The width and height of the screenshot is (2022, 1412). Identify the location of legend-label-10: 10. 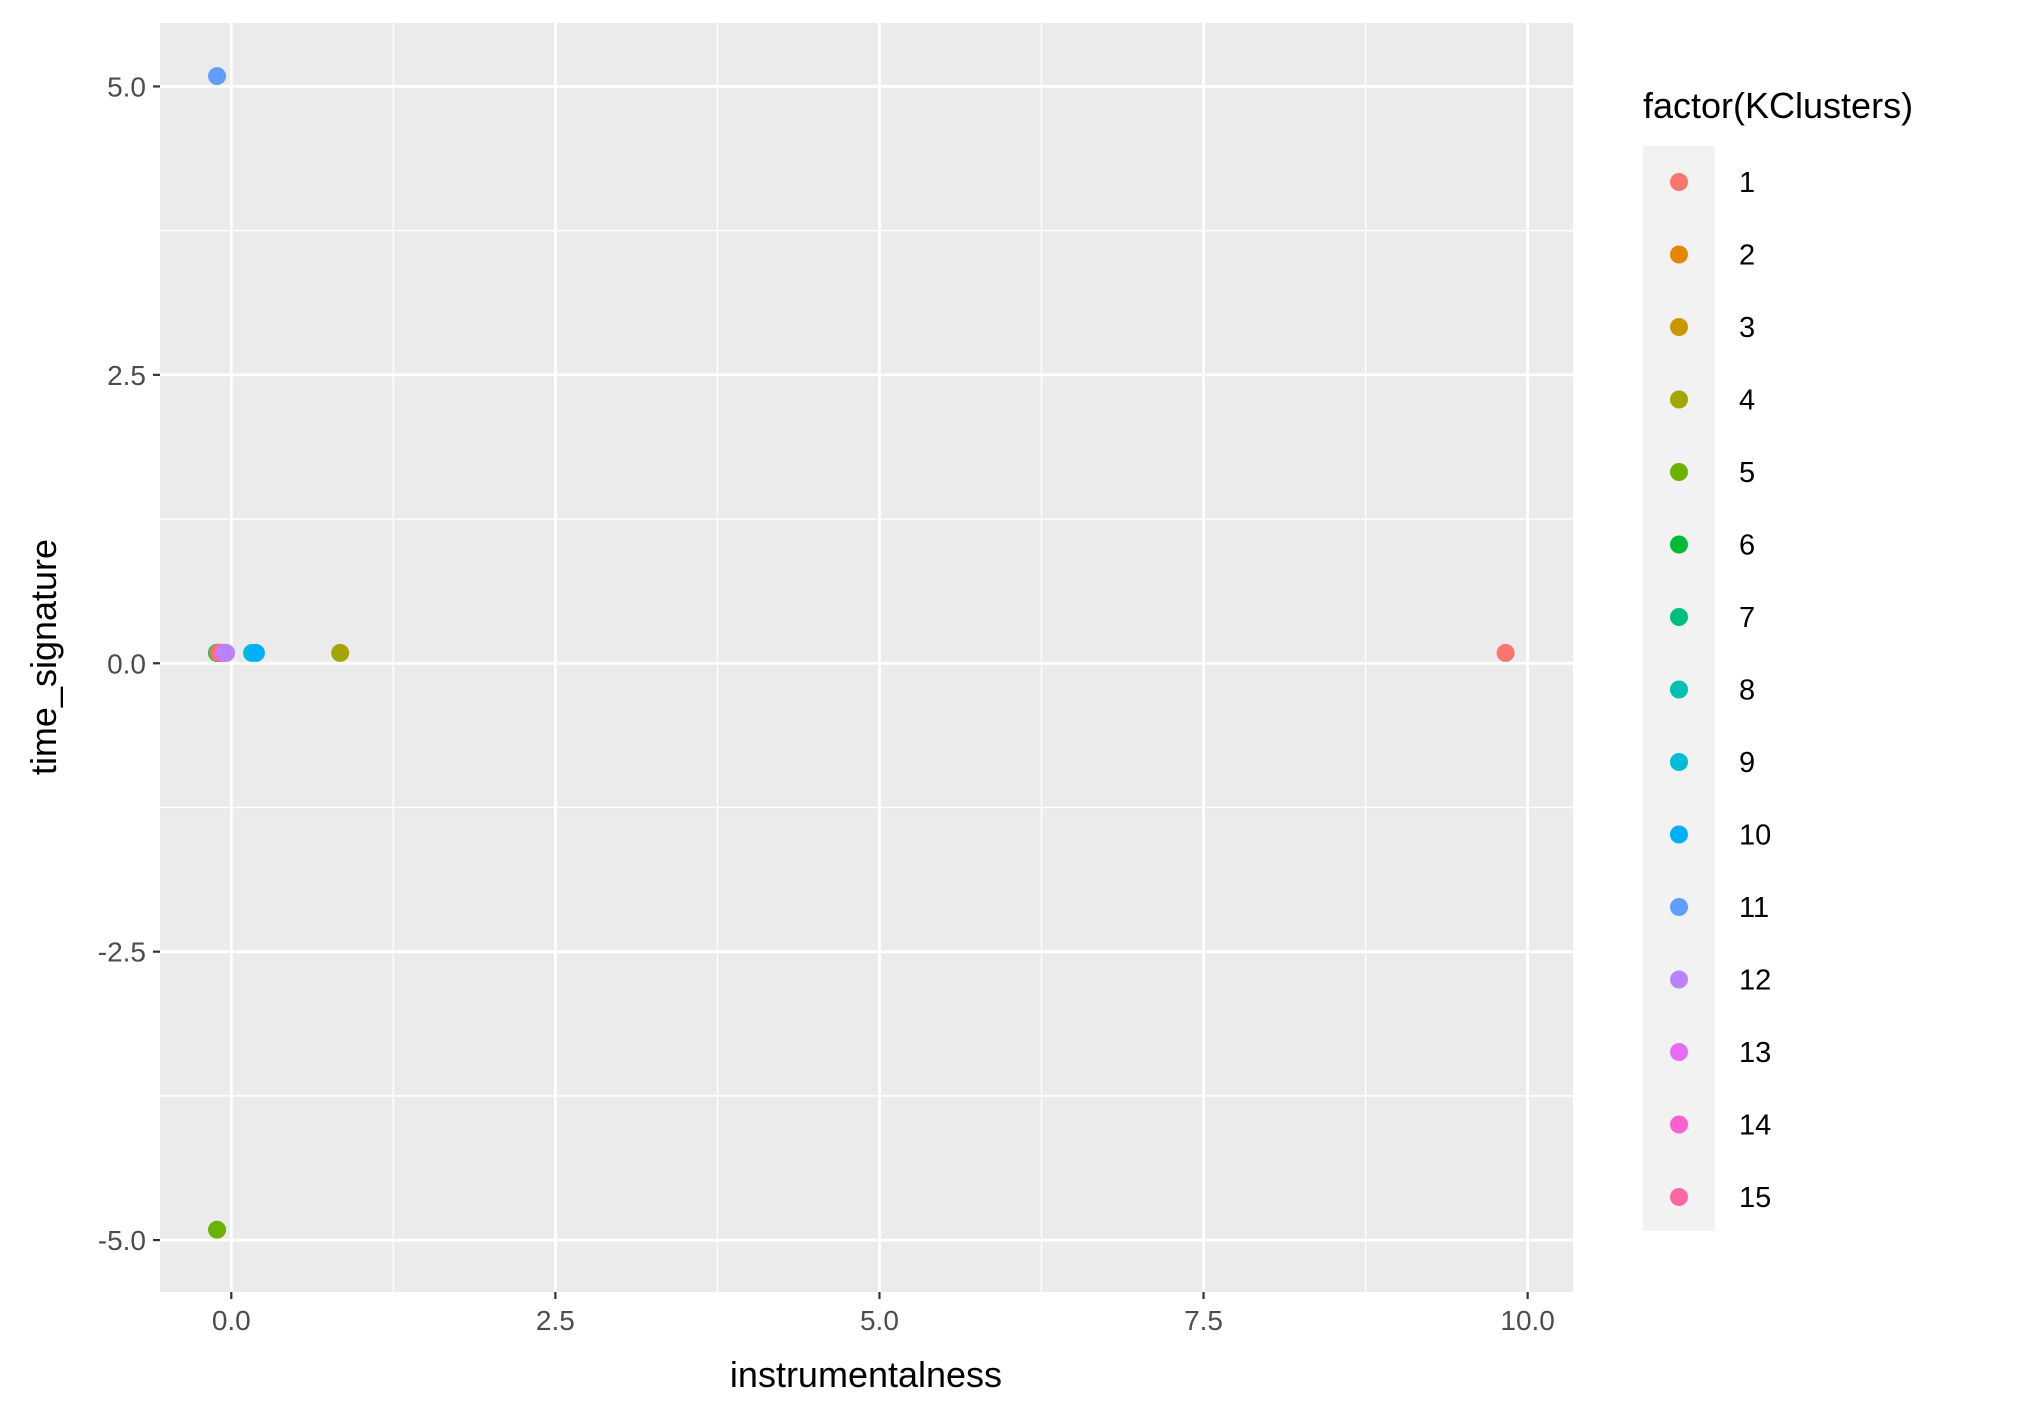
(1755, 836).